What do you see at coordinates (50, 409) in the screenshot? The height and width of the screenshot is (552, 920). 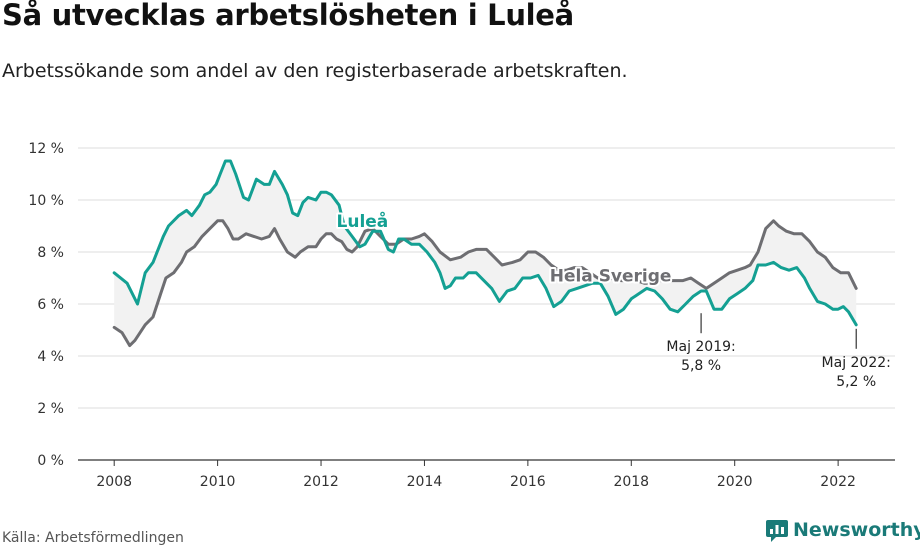 I see `y-tick-label: 2 %` at bounding box center [50, 409].